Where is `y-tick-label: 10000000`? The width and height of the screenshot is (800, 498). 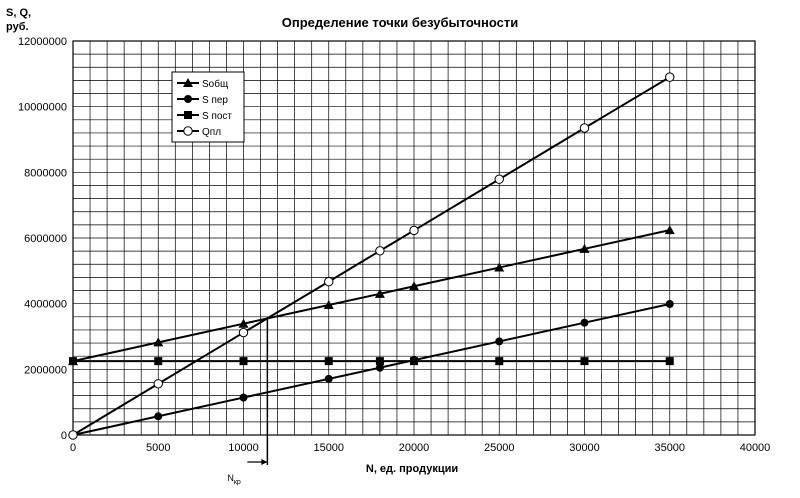 y-tick-label: 10000000 is located at coordinates (42, 108).